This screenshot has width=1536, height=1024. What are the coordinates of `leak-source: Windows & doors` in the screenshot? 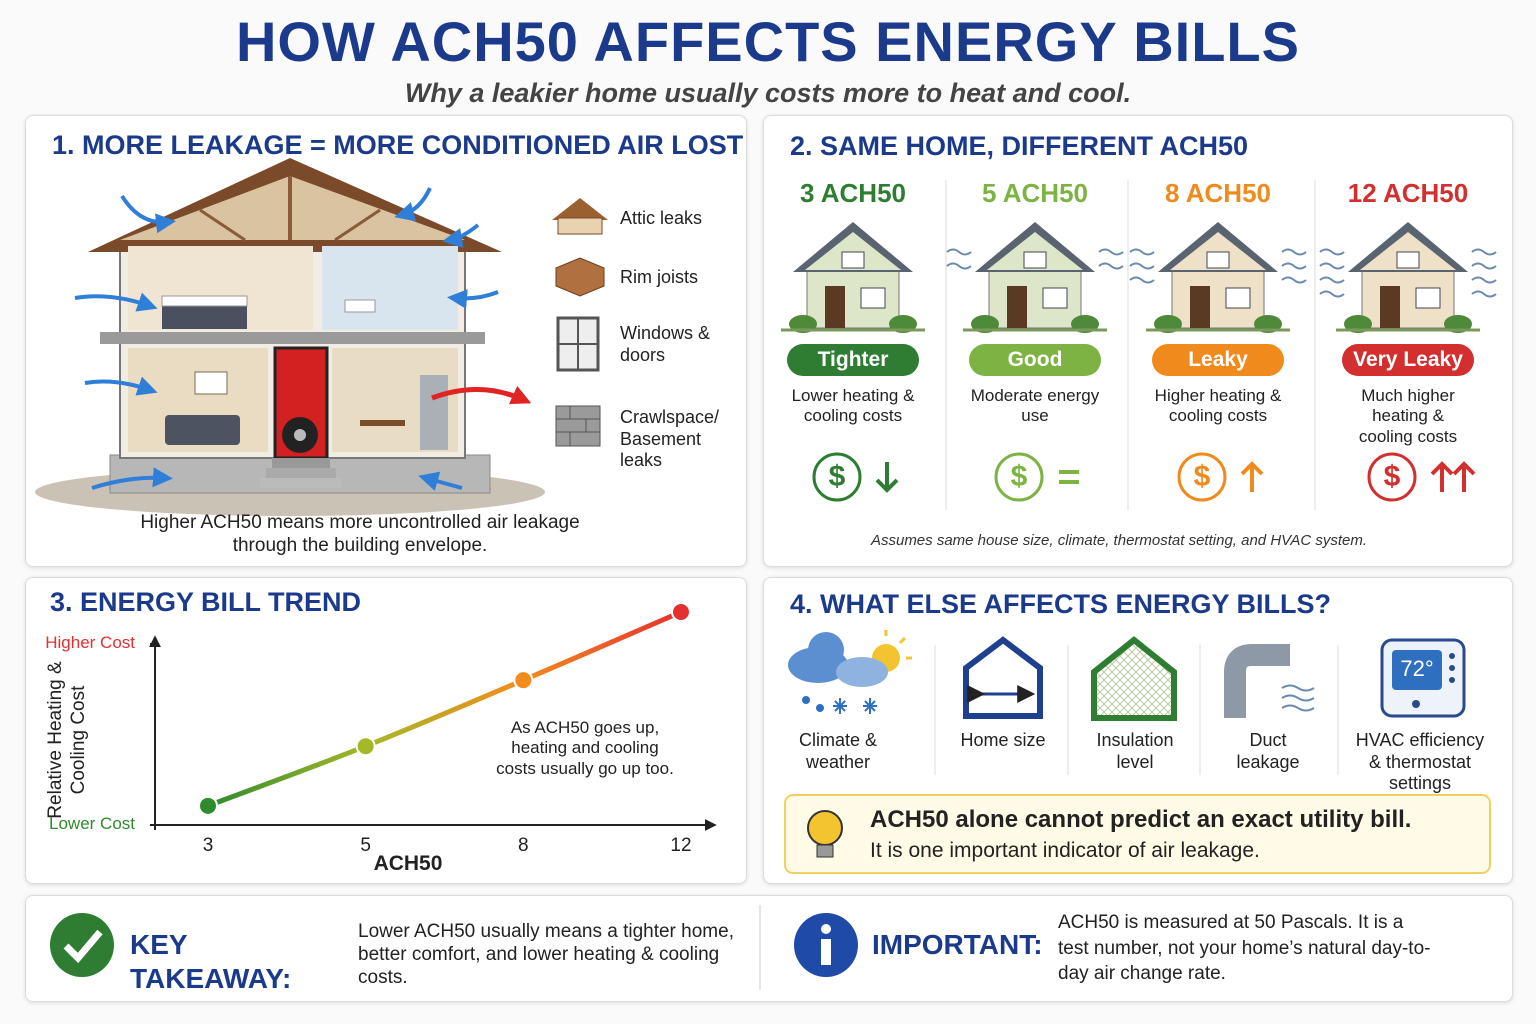 It's located at (665, 344).